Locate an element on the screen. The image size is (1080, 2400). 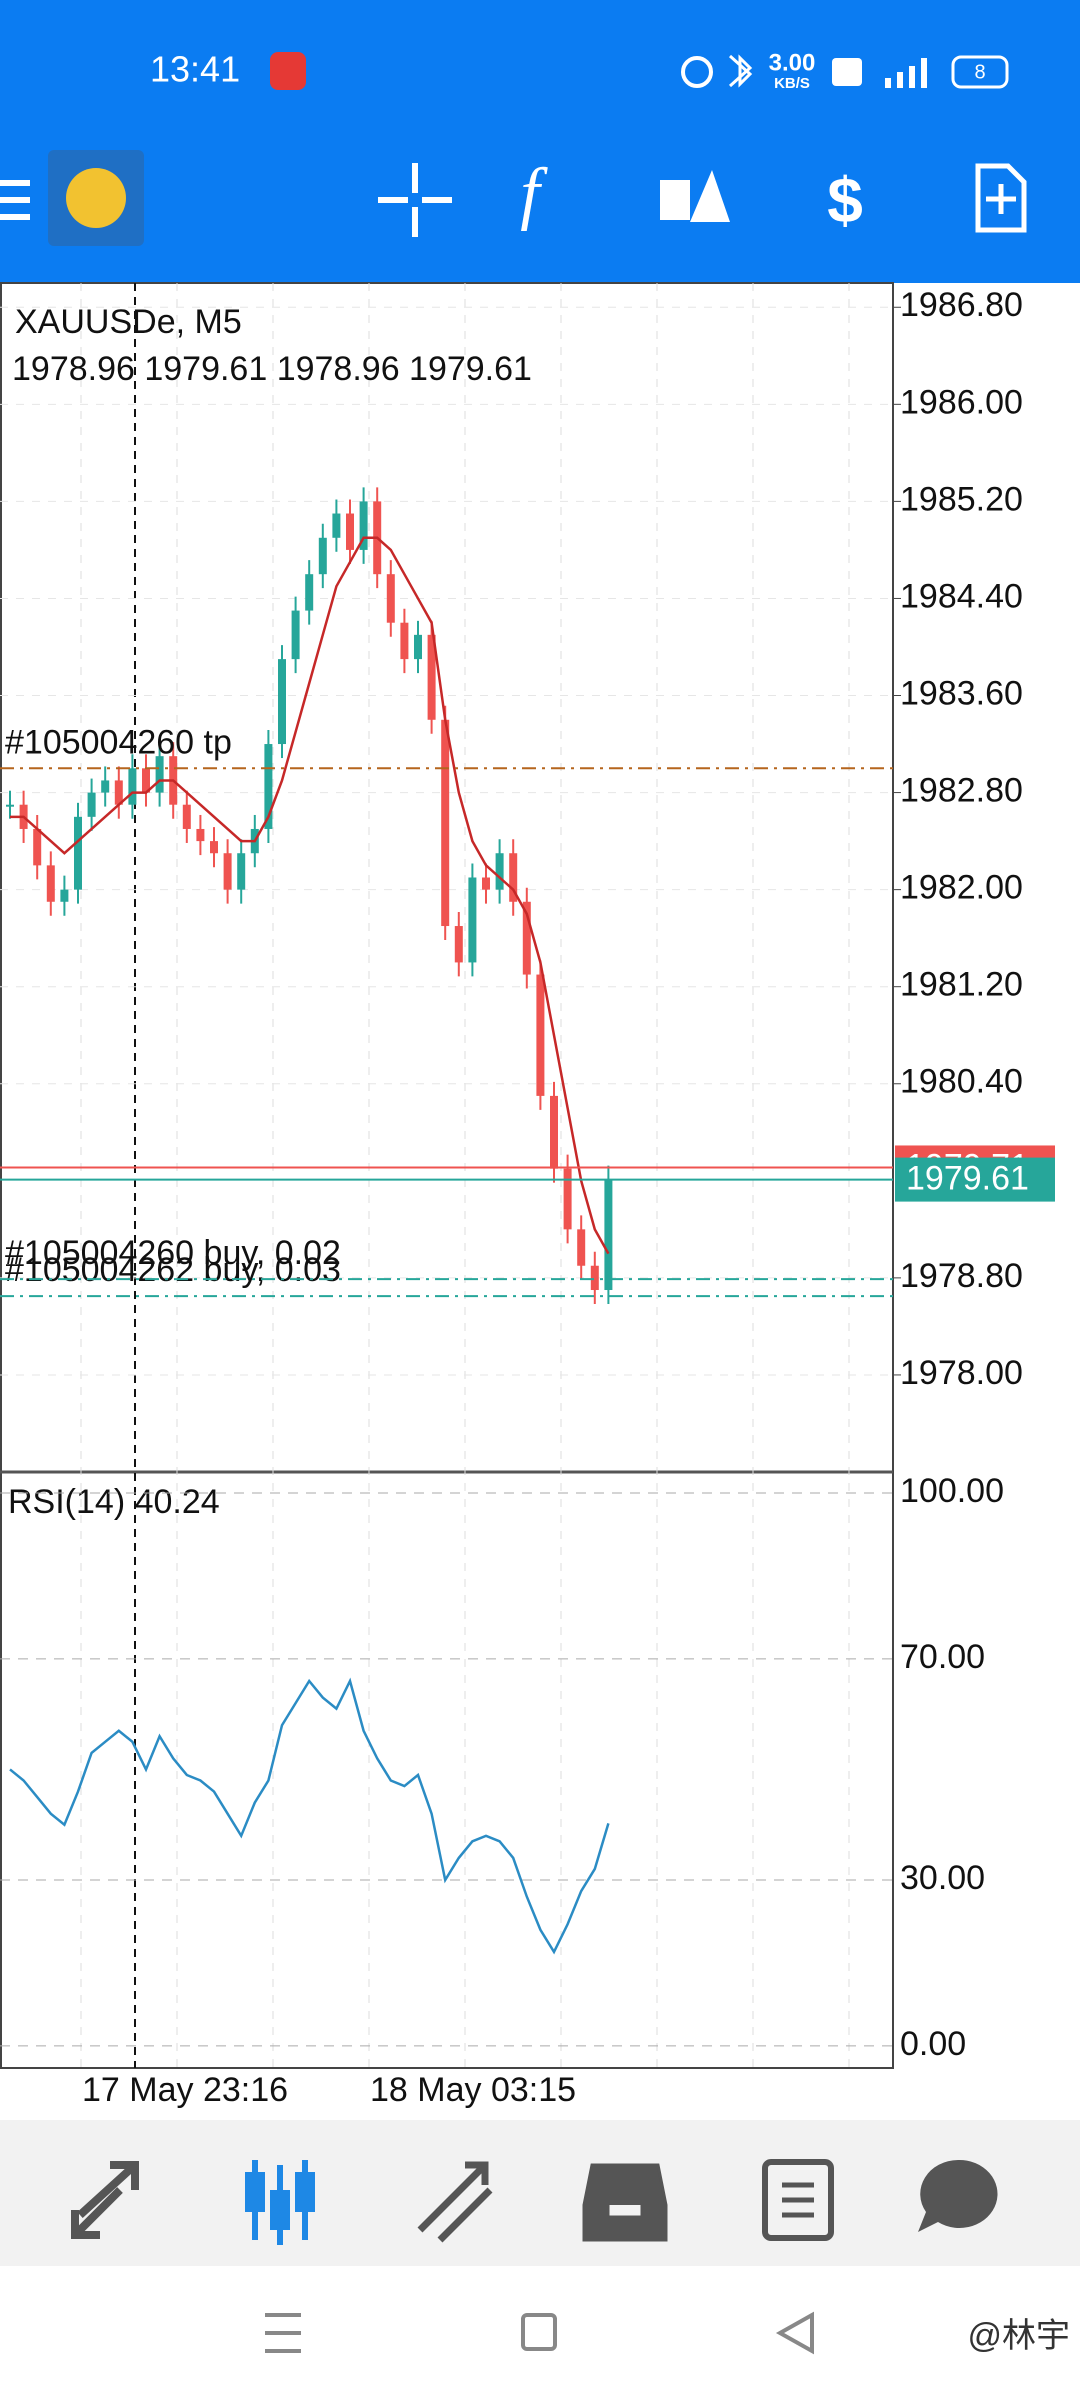
y-tick-label: 1983.60 is located at coordinates (961, 693).